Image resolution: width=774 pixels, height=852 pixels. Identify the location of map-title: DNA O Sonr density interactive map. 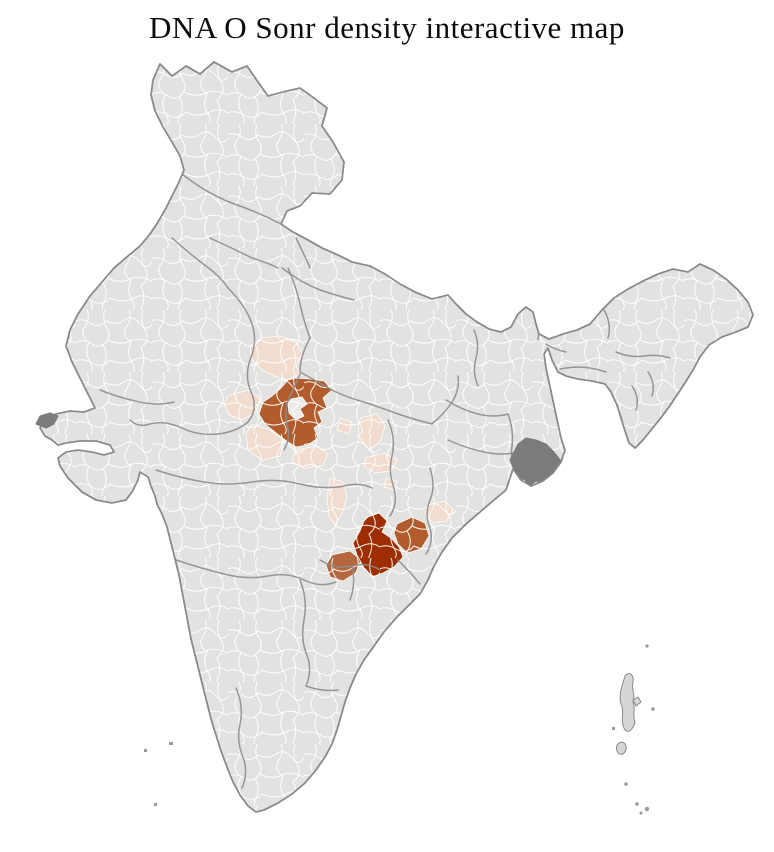
(387, 27).